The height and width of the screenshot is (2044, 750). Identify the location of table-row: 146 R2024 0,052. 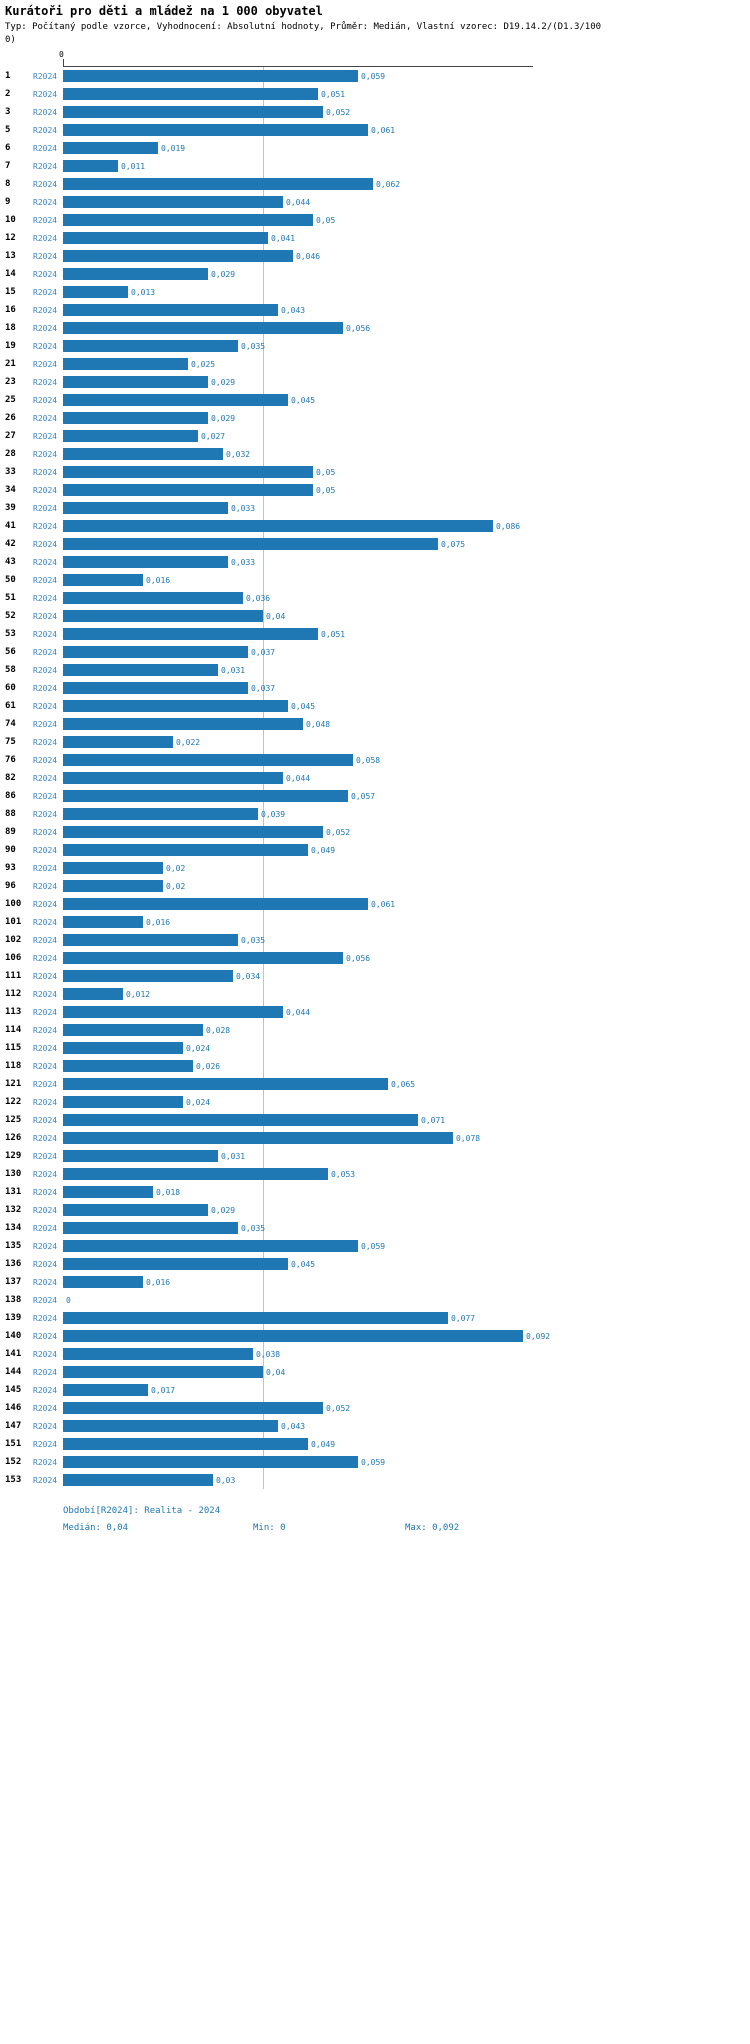
(375, 1408).